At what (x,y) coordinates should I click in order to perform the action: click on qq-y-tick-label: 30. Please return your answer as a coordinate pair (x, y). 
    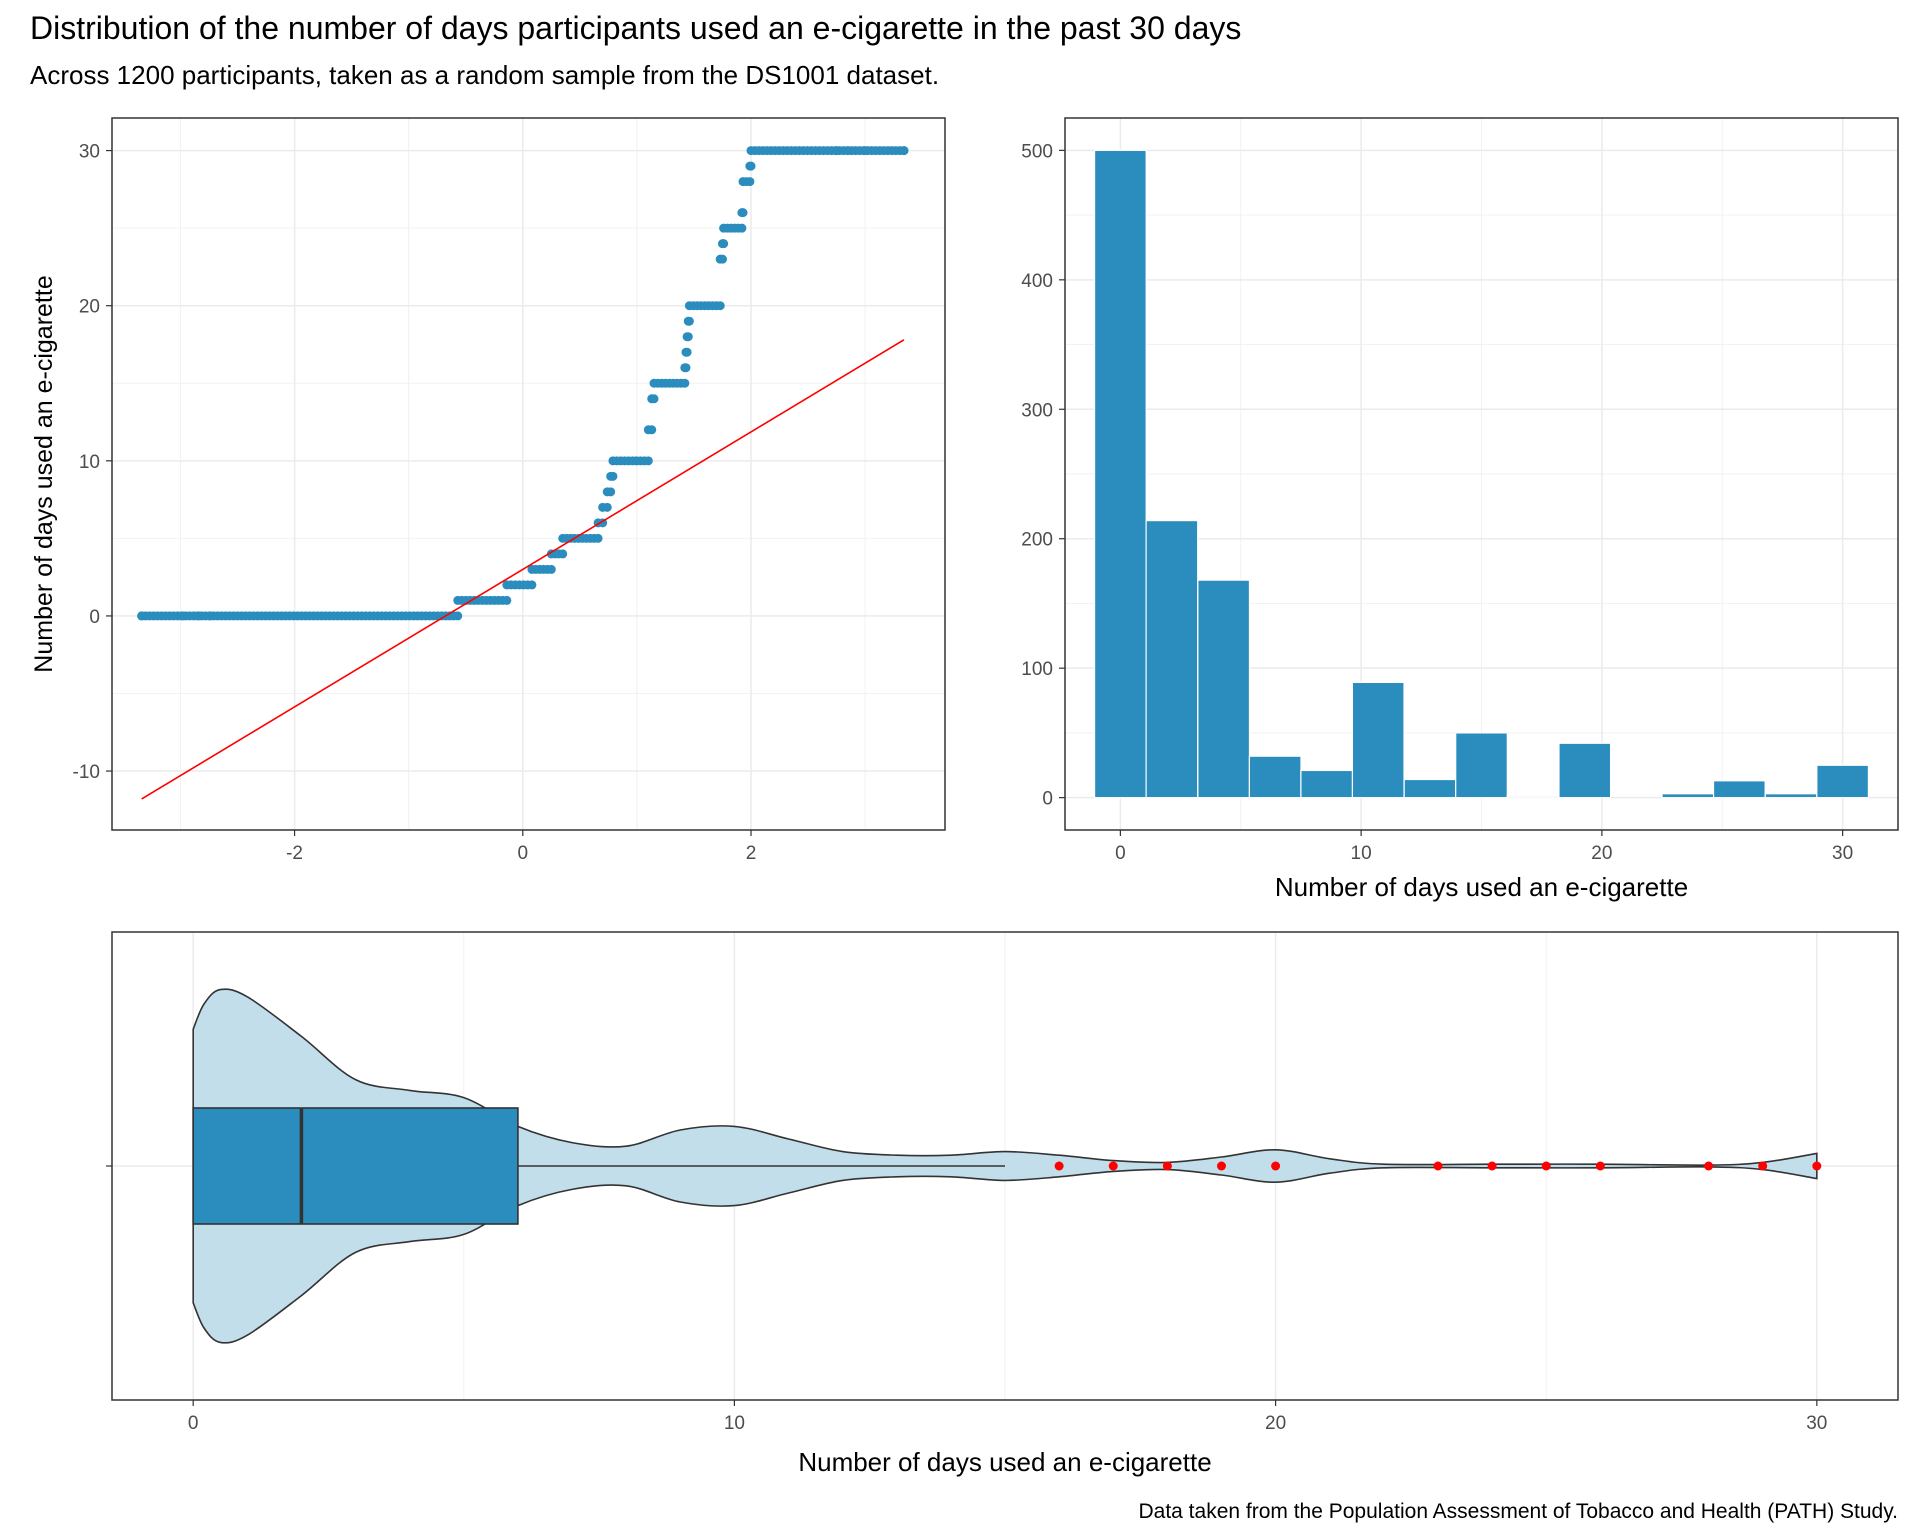
    Looking at the image, I should click on (89, 152).